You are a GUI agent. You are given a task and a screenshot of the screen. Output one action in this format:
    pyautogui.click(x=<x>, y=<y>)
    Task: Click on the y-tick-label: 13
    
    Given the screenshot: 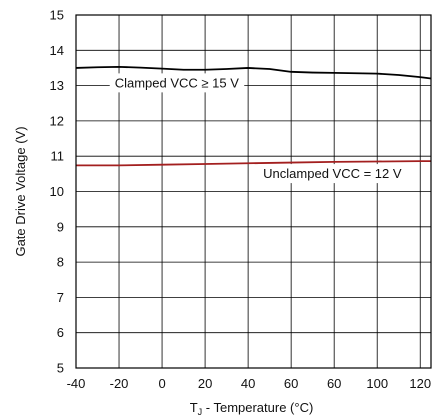 What is the action you would take?
    pyautogui.click(x=57, y=85)
    